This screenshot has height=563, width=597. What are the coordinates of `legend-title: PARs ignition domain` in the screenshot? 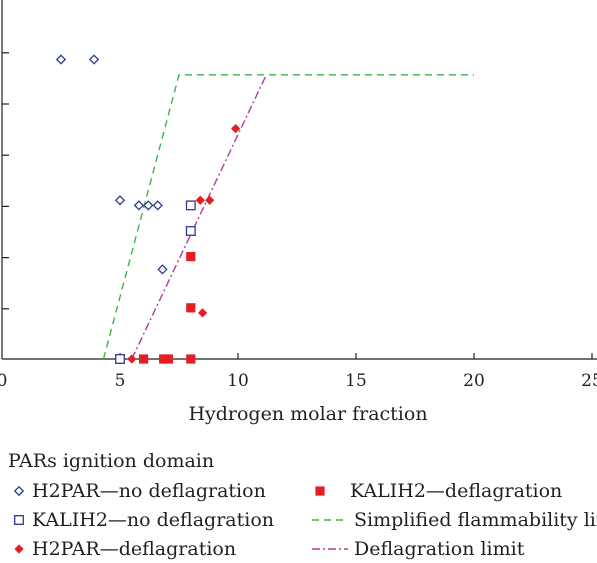 It's located at (111, 461).